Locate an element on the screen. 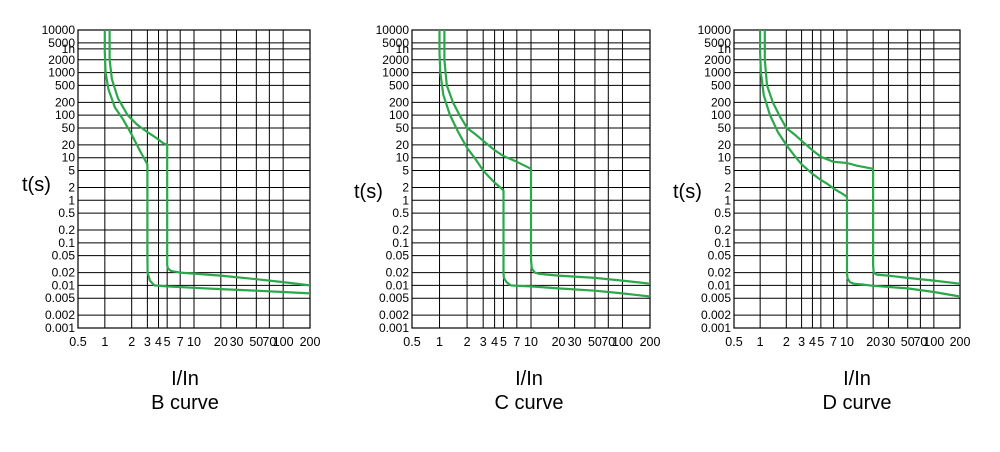 The height and width of the screenshot is (452, 1000). x-tick-label: 2 is located at coordinates (131, 342).